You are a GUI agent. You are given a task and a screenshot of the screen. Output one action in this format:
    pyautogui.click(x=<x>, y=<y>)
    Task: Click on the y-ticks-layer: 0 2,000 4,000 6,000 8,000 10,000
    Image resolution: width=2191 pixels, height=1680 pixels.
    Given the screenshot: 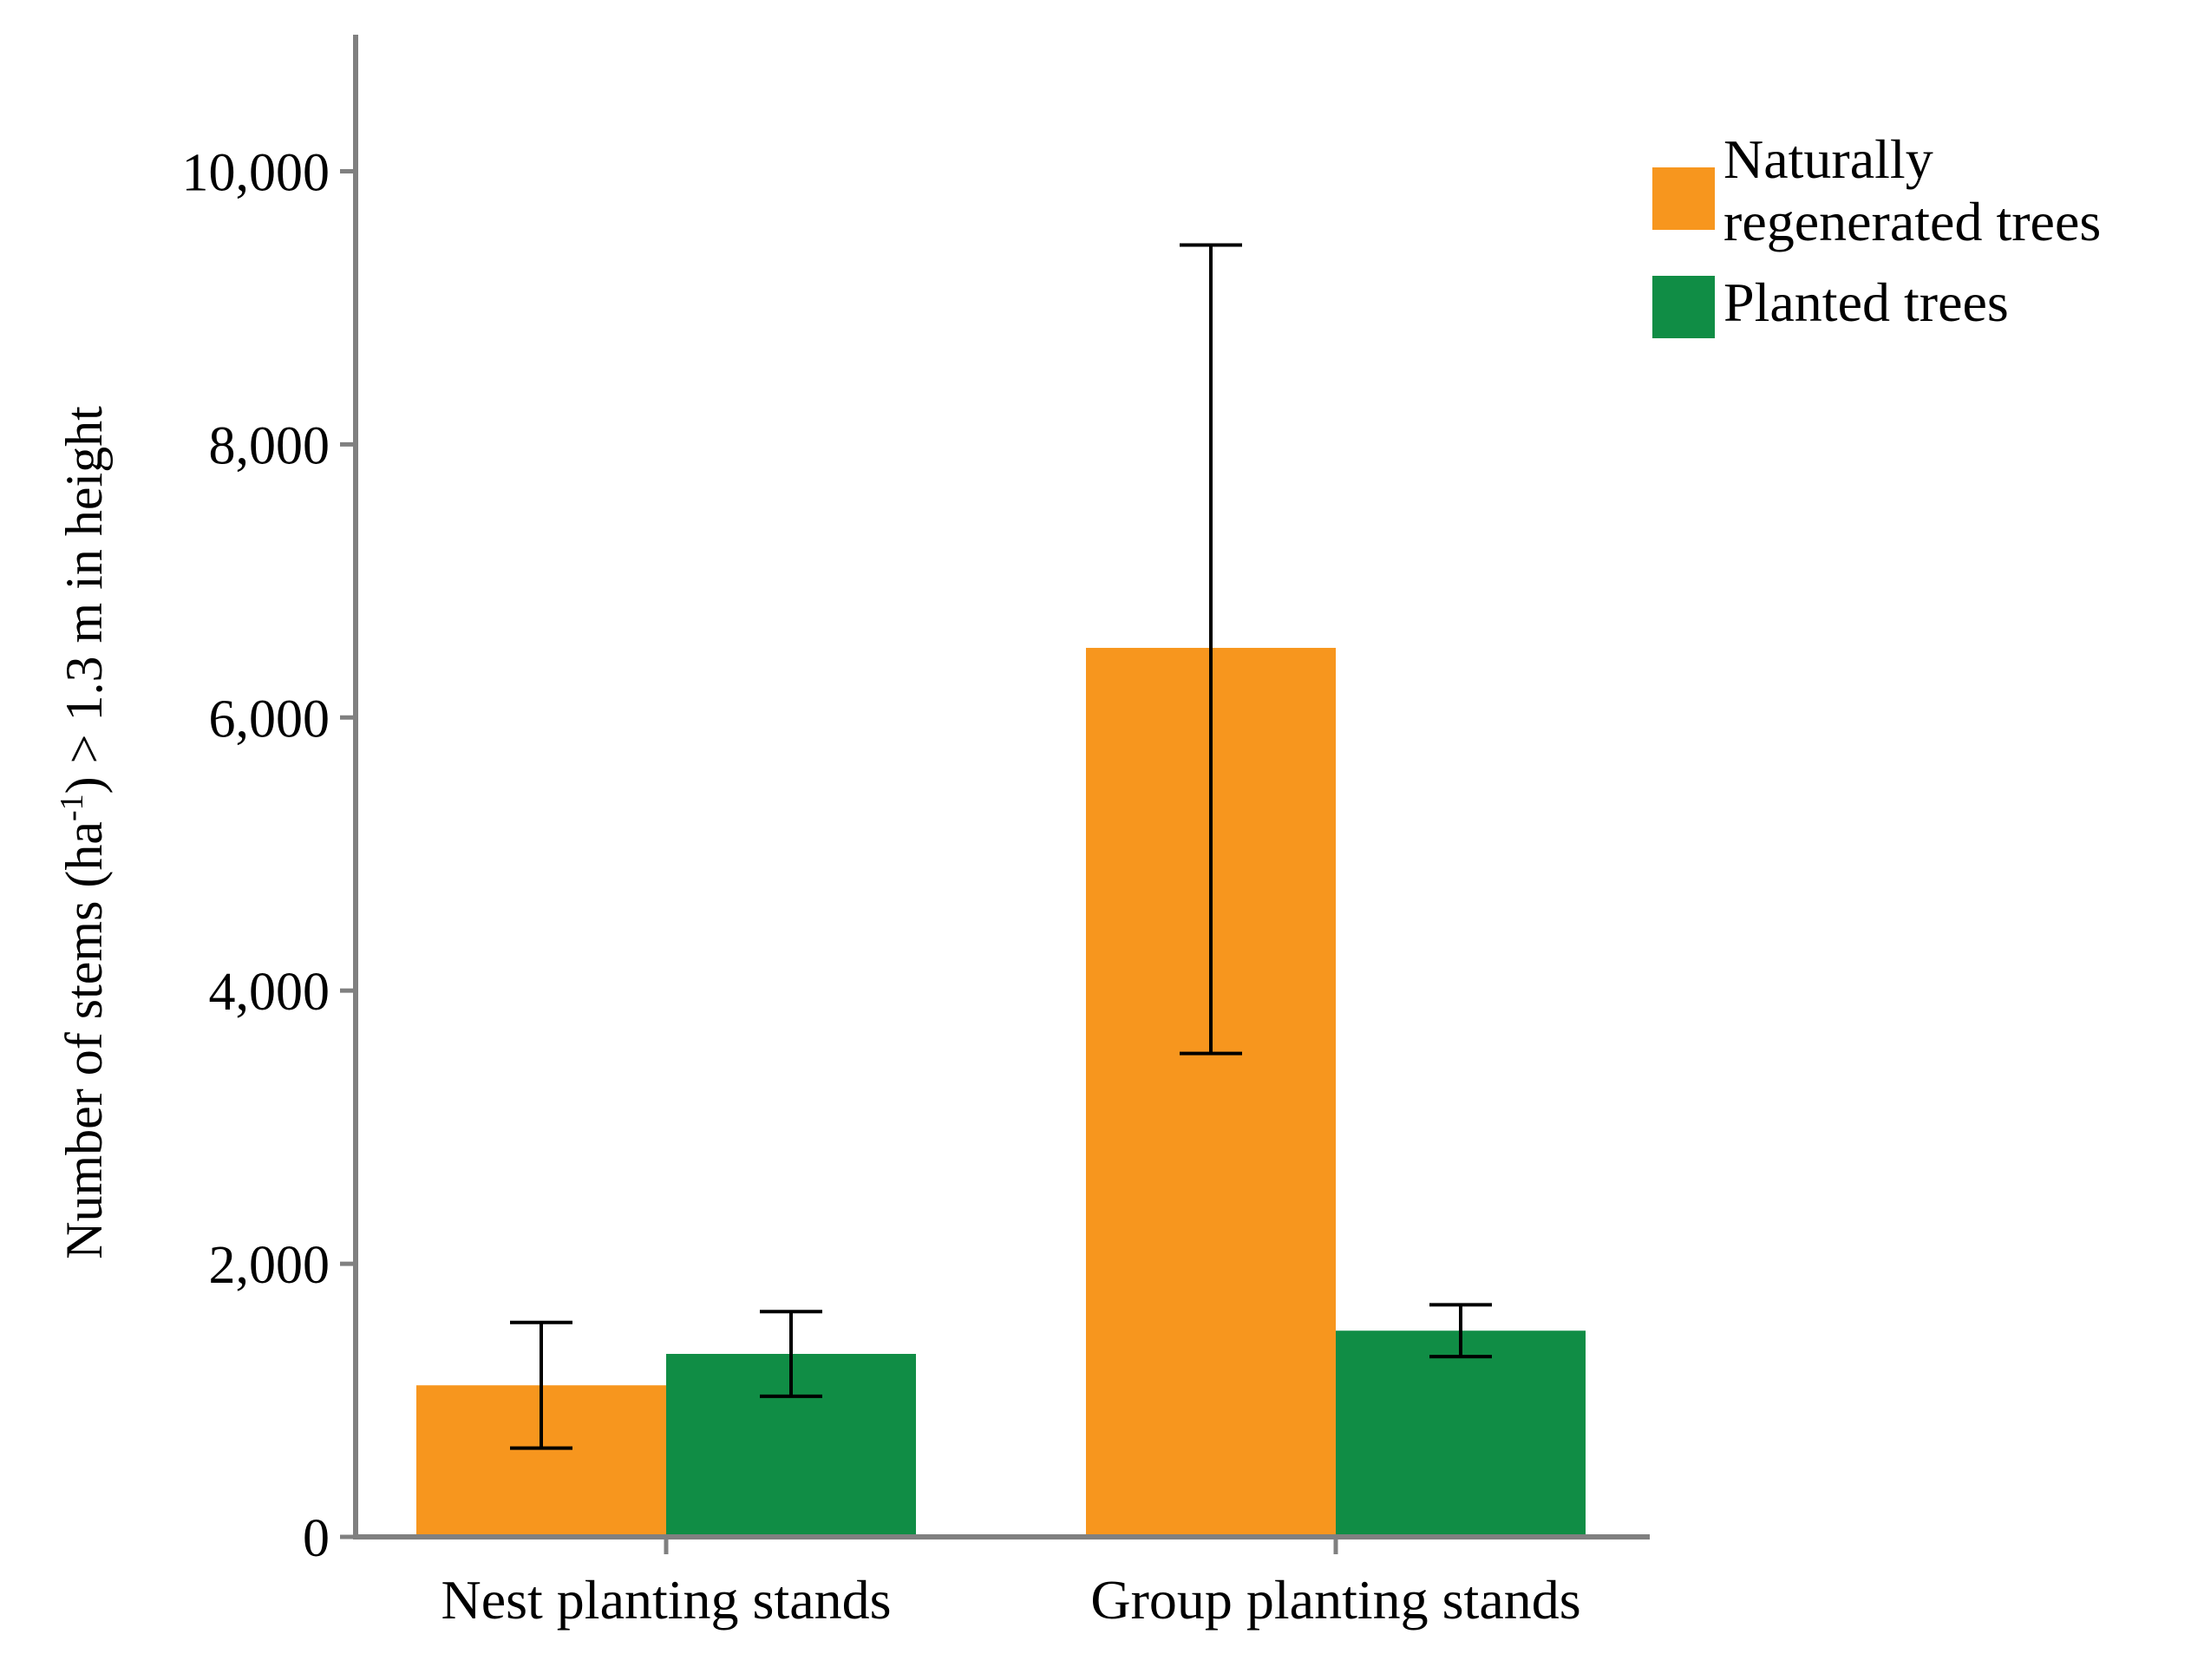 What is the action you would take?
    pyautogui.click(x=269, y=855)
    